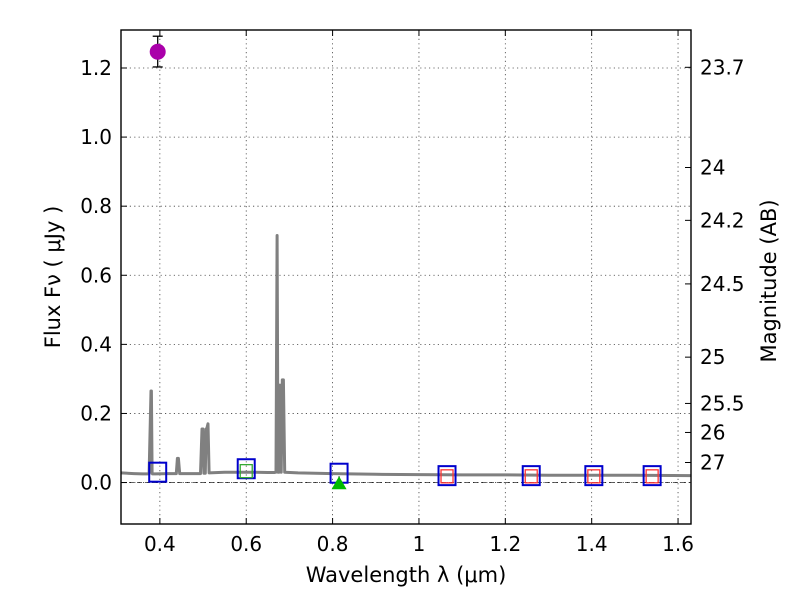 This screenshot has width=800, height=600. Describe the element at coordinates (333, 544) in the screenshot. I see `x-tick-label: 0.8` at that location.